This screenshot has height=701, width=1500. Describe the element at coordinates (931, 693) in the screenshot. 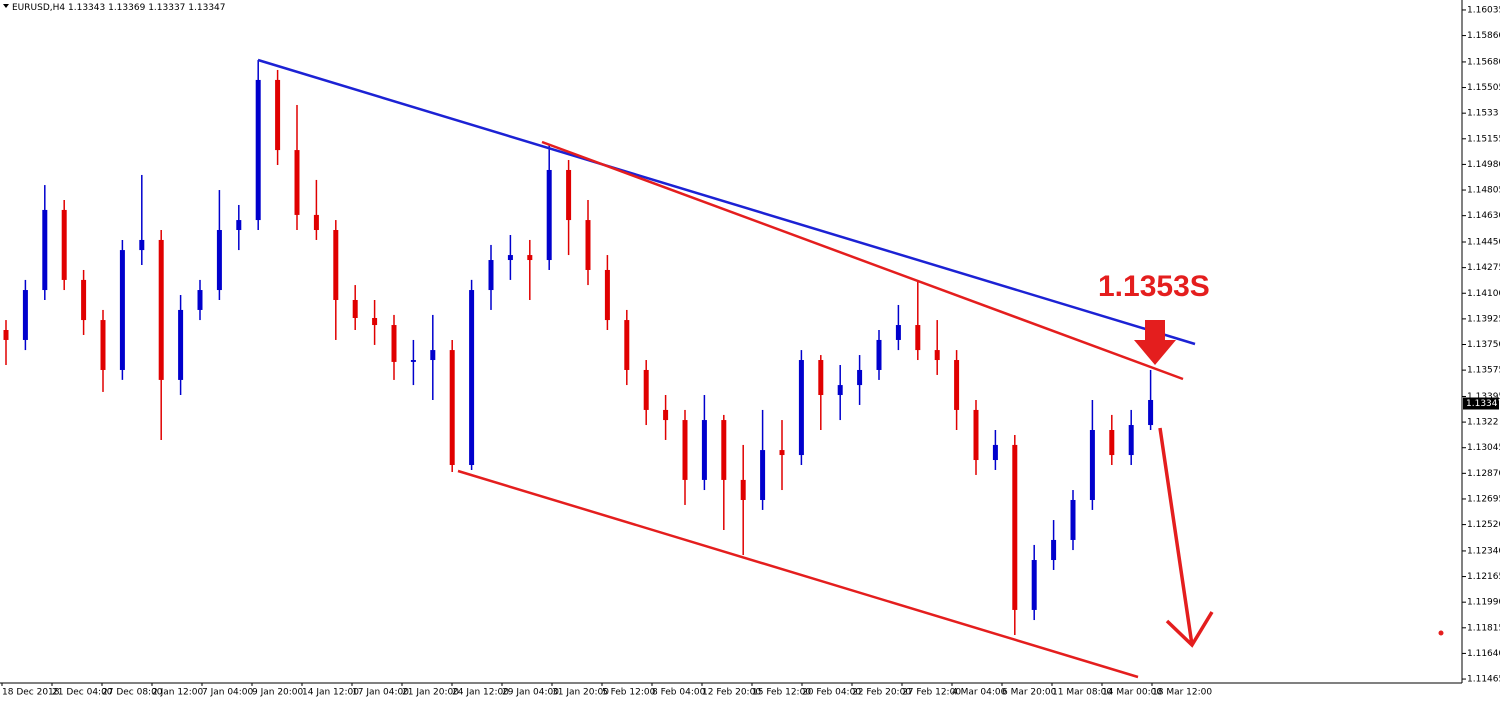

I see `x-tick-label: 27 Feb 12:00` at that location.